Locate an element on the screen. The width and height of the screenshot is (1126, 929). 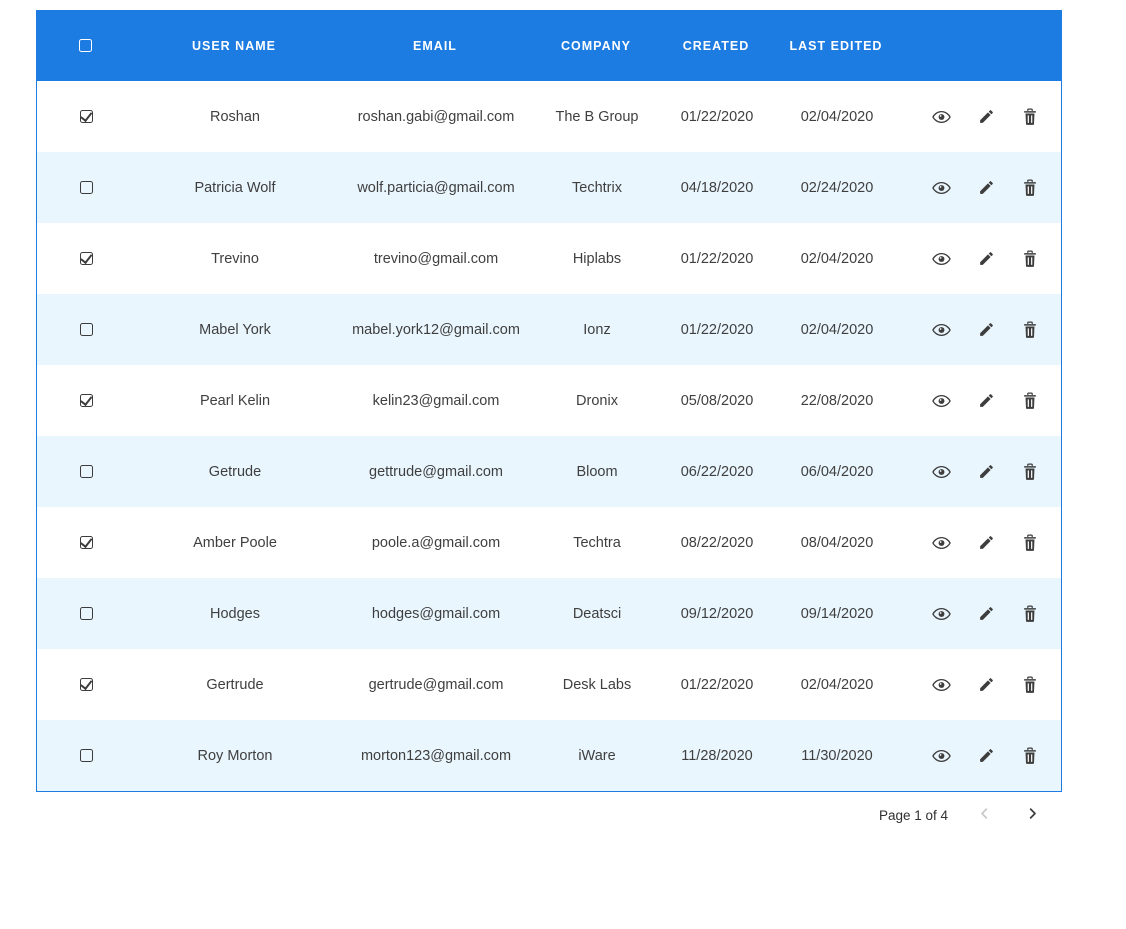
last-edited-cell: 22/08/2020 is located at coordinates (837, 400).